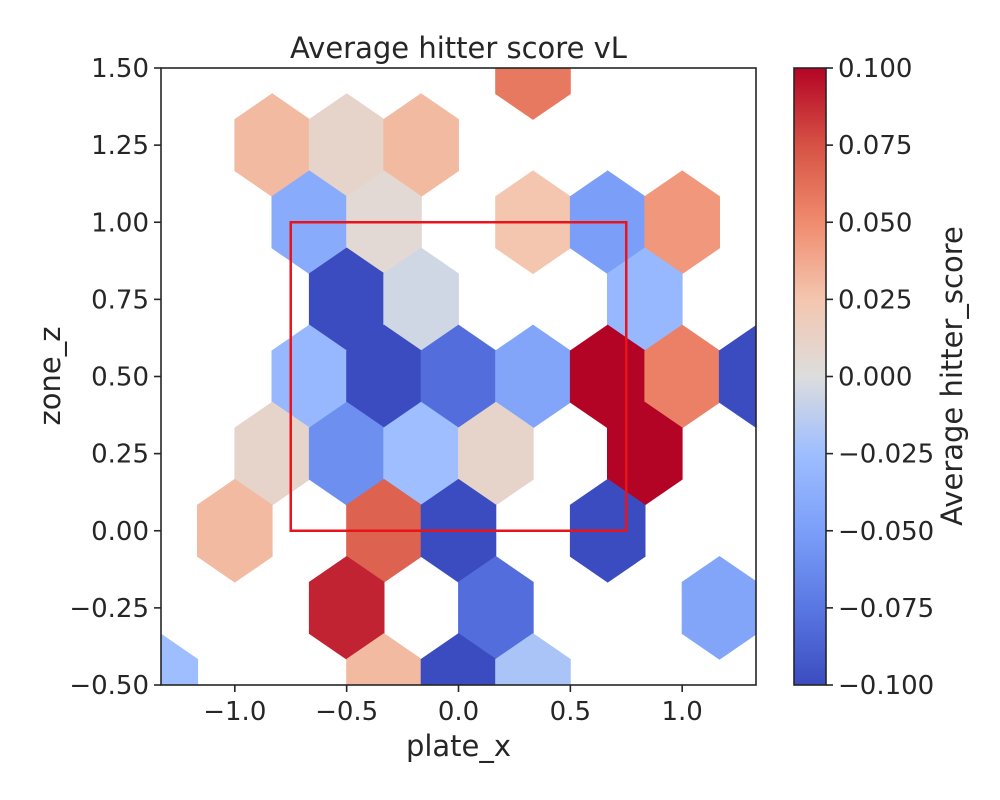 The height and width of the screenshot is (800, 1000). I want to click on x-axis: −1.0 −0.5 0.0 0.5 1.0, so click(453, 706).